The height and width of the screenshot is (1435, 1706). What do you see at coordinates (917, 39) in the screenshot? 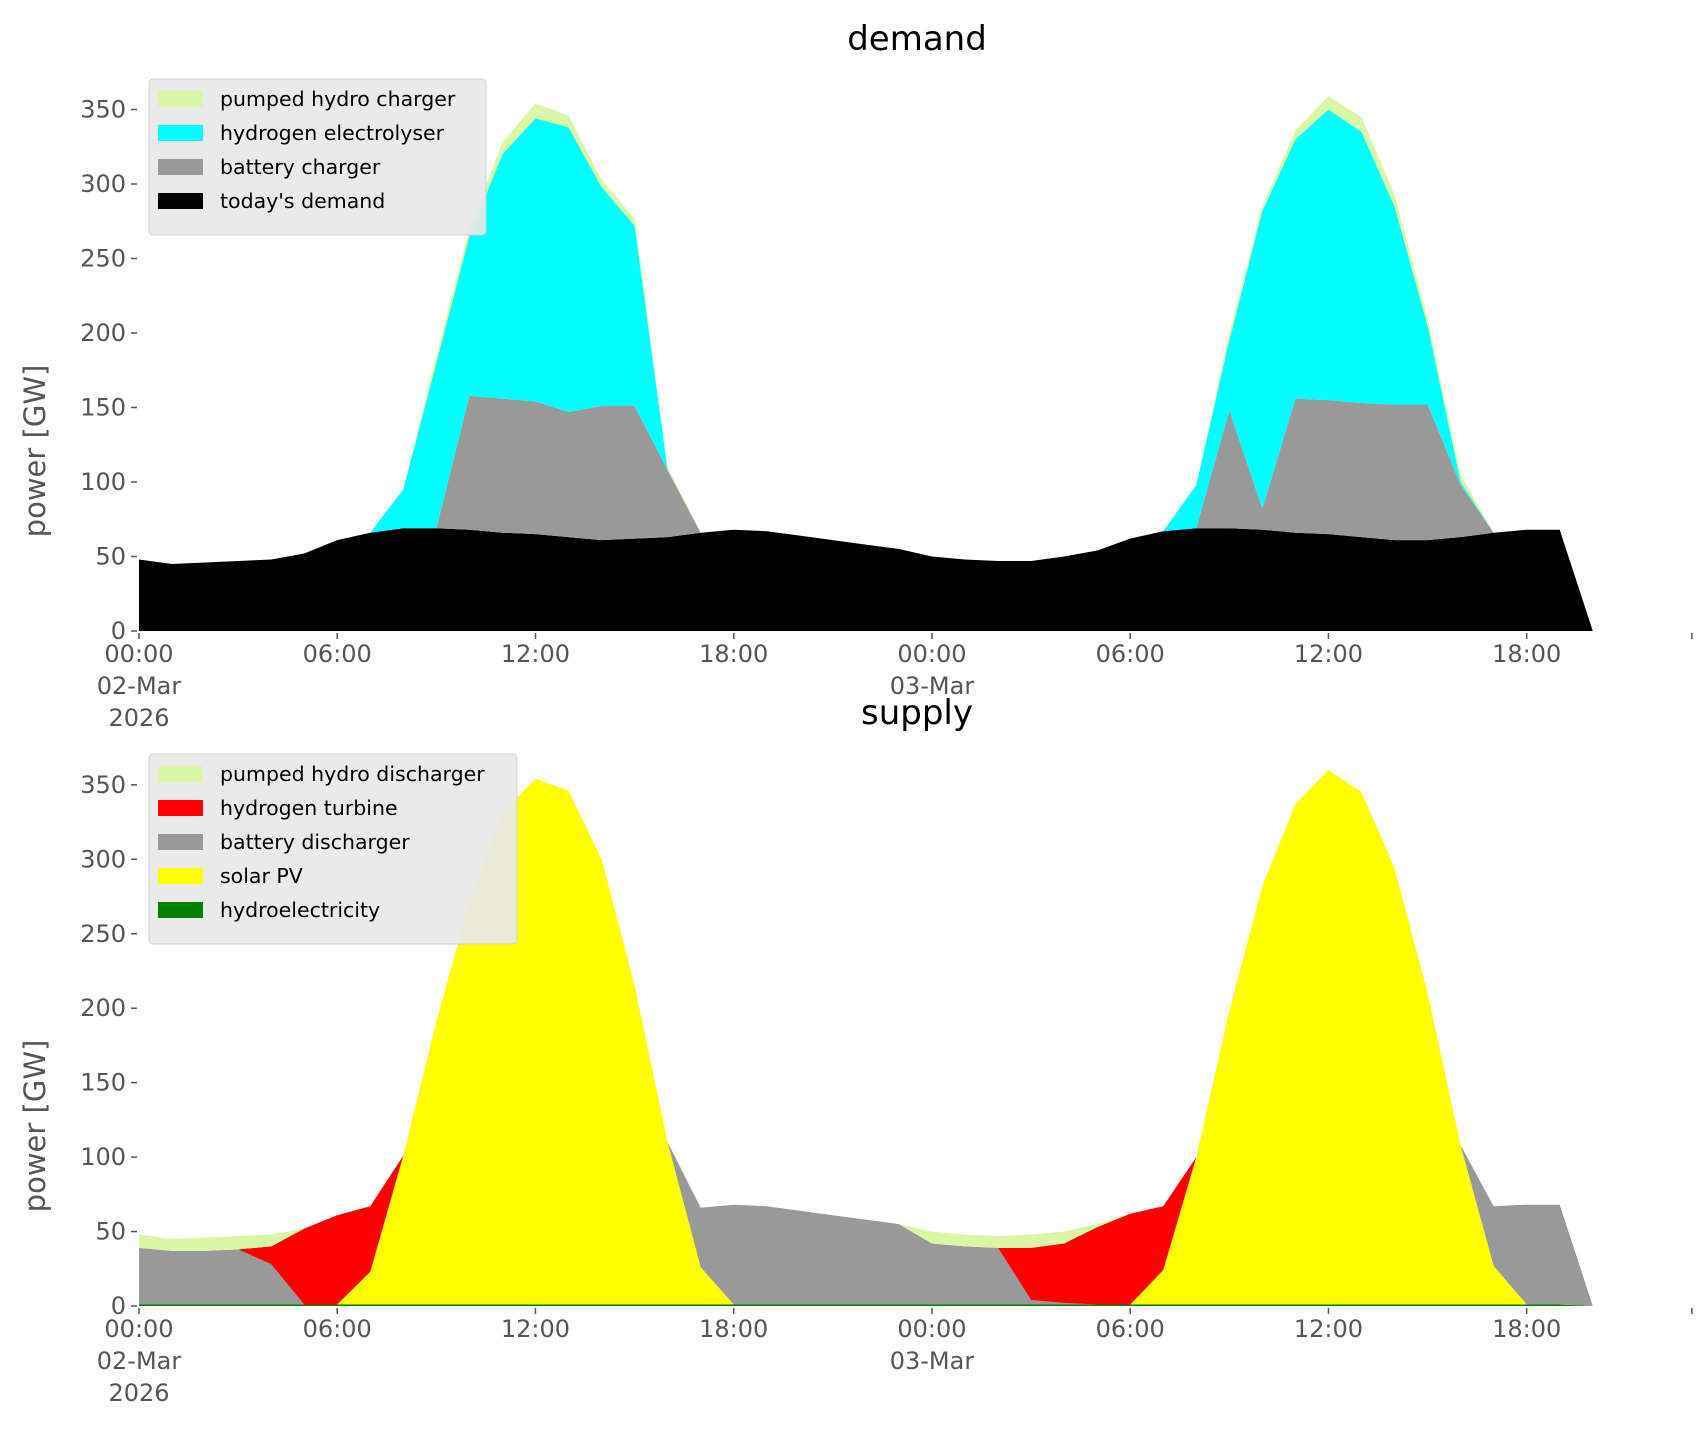
I see `chart-title: demand` at bounding box center [917, 39].